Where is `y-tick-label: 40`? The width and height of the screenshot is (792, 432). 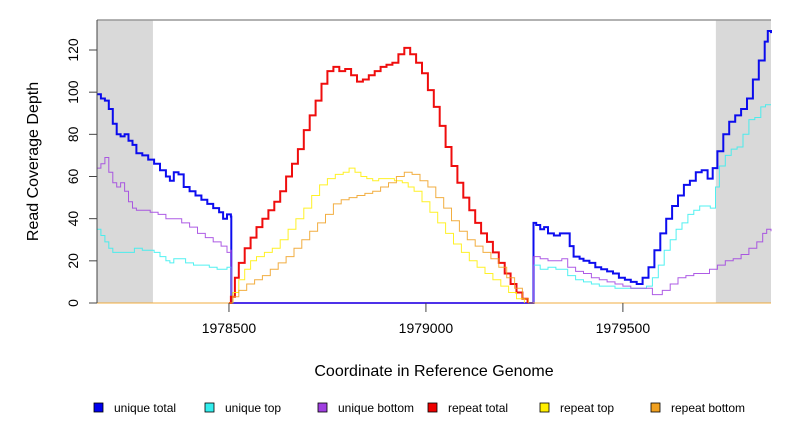 y-tick-label: 40 is located at coordinates (73, 219).